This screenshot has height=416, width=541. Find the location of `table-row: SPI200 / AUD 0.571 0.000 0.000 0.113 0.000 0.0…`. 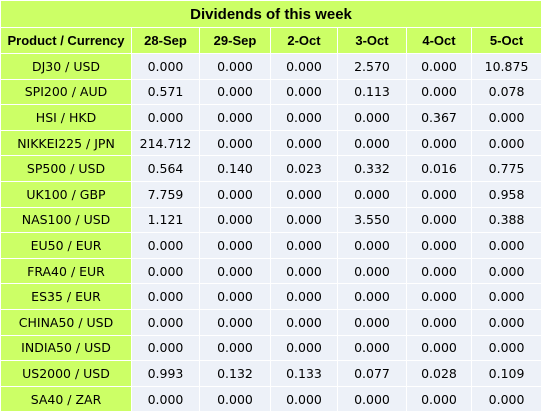

table-row: SPI200 / AUD 0.571 0.000 0.000 0.113 0.000 0.0… is located at coordinates (270, 92).